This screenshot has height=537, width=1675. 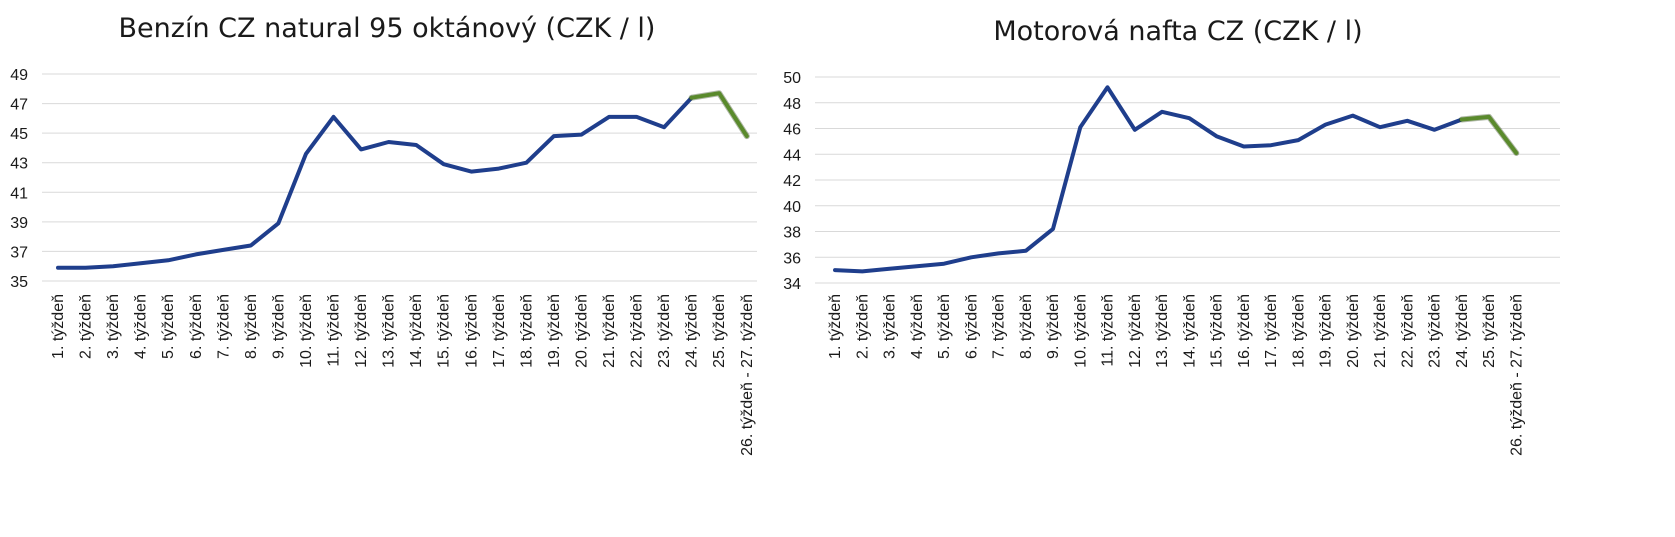 What do you see at coordinates (251, 326) in the screenshot?
I see `benzin-x-tick-label: 8. týždeň` at bounding box center [251, 326].